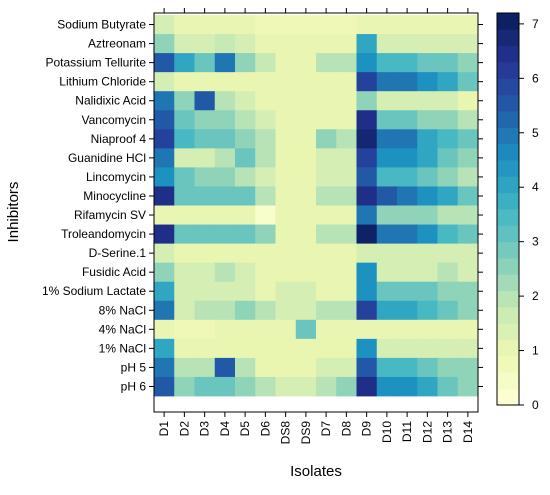 This screenshot has height=495, width=550. What do you see at coordinates (468, 432) in the screenshot?
I see `x-tick-label: D14` at bounding box center [468, 432].